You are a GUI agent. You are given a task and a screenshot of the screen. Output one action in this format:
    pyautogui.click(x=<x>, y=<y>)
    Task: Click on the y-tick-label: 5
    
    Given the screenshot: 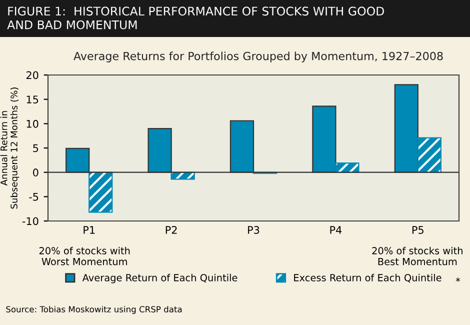 What is the action you would take?
    pyautogui.click(x=35, y=148)
    